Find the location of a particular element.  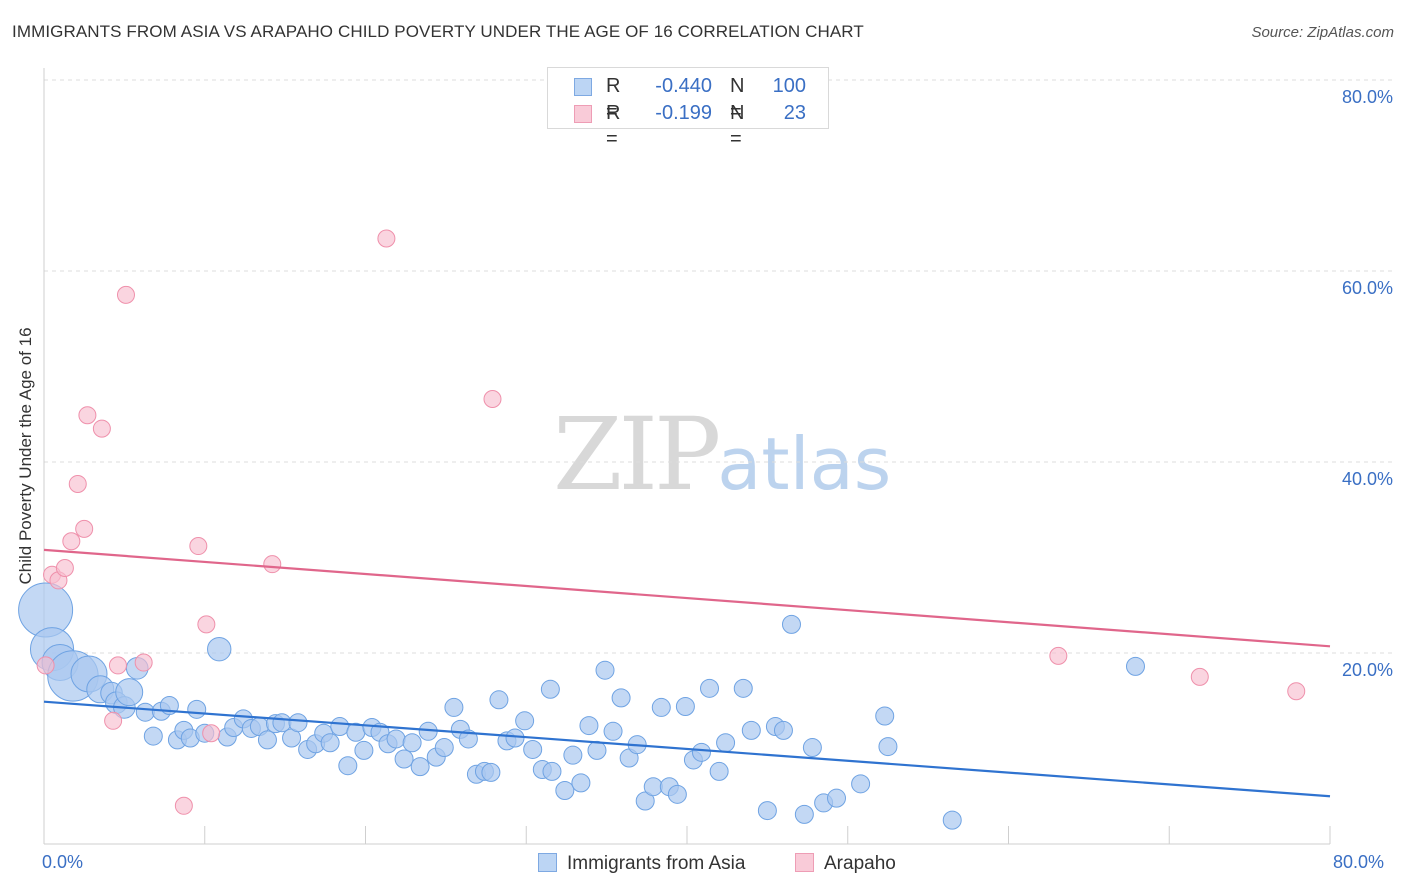

legend-label-arapaho: Arapaho is located at coordinates (860, 863).